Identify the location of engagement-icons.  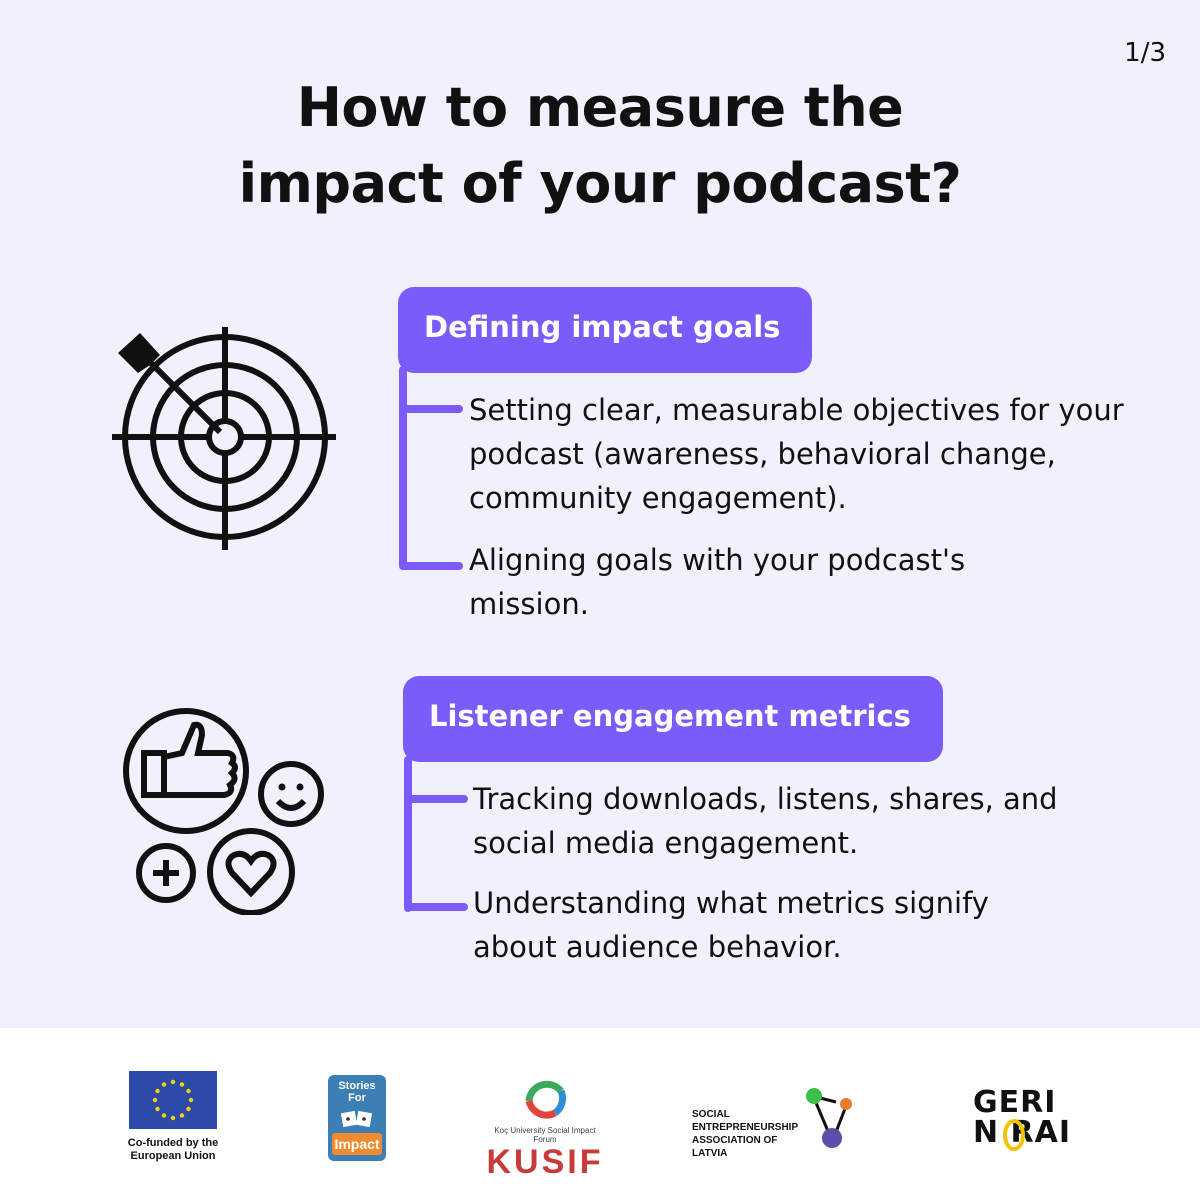
(223, 811).